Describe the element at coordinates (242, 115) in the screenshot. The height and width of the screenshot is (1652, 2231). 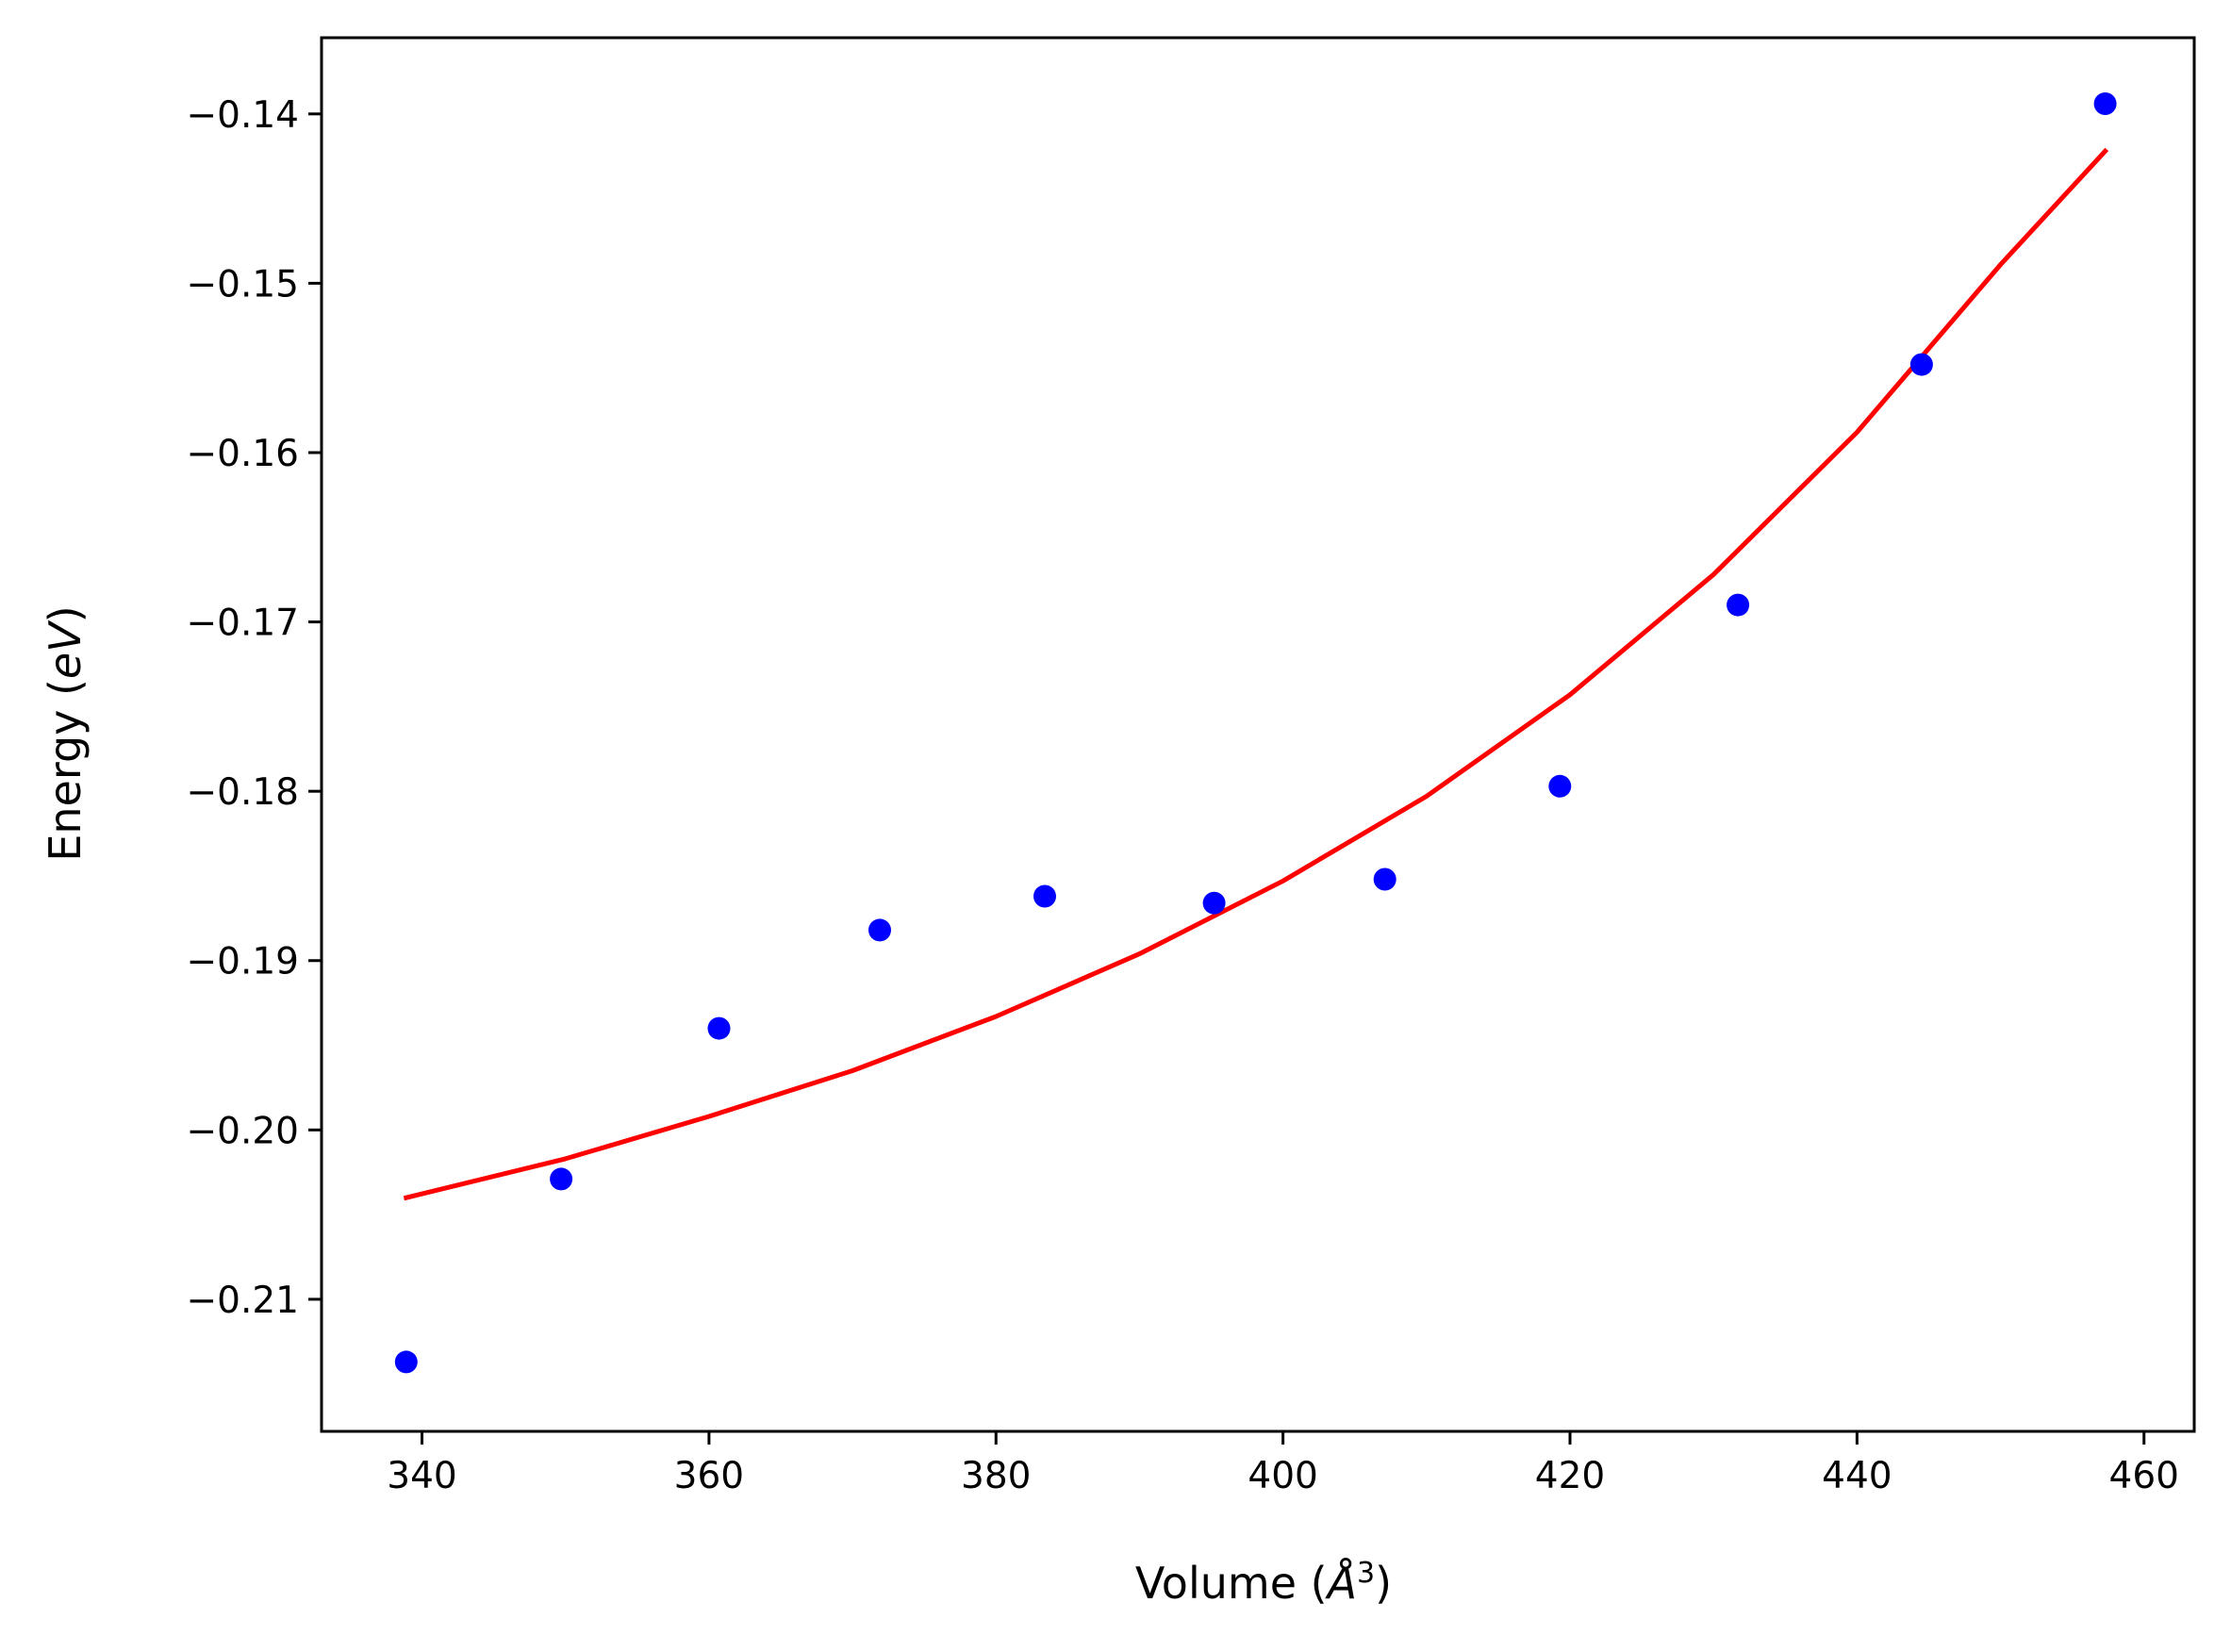
I see `y-tick-label: −0.14` at that location.